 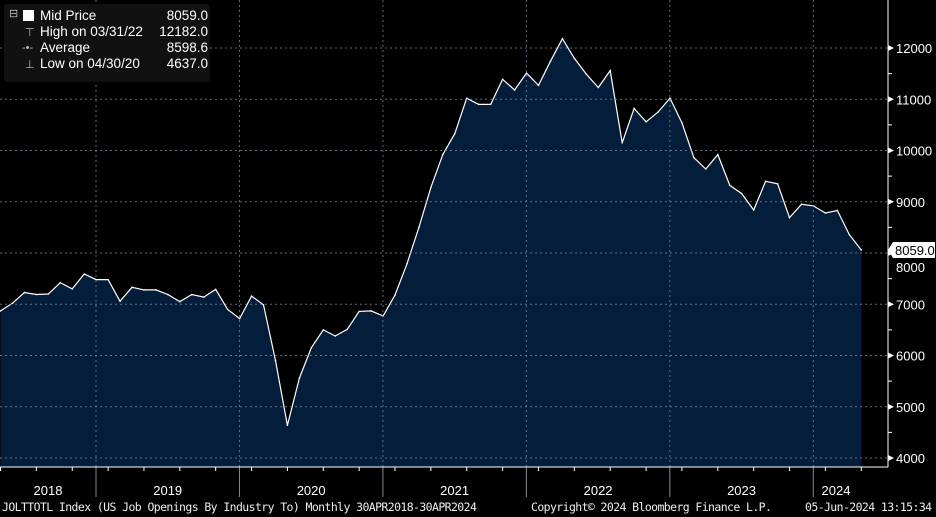 What do you see at coordinates (187, 15) in the screenshot?
I see `legend-value: 8059.0` at bounding box center [187, 15].